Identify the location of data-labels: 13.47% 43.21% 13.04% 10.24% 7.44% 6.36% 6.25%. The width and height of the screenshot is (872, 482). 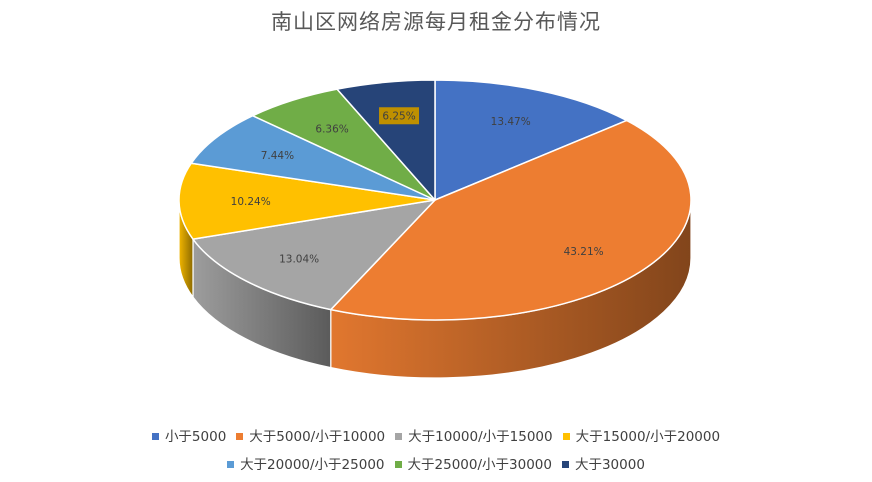
(417, 186).